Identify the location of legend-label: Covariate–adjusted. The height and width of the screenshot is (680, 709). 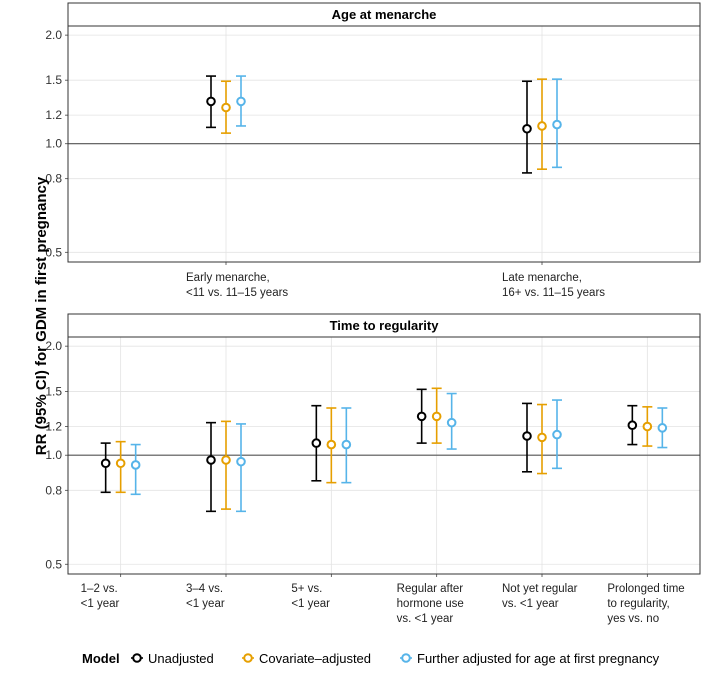
(315, 658).